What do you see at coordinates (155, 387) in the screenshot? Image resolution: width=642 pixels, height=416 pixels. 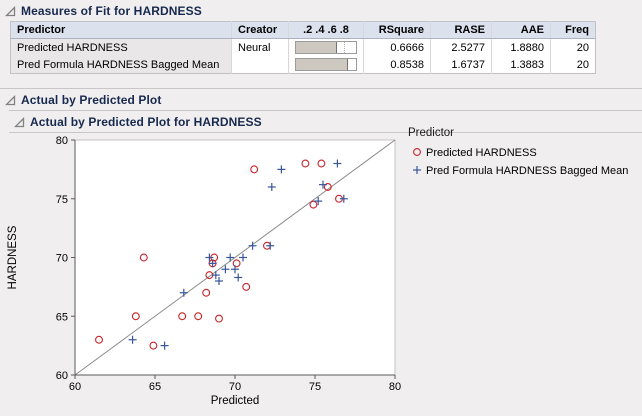 I see `x-axis-tick-label: 65` at bounding box center [155, 387].